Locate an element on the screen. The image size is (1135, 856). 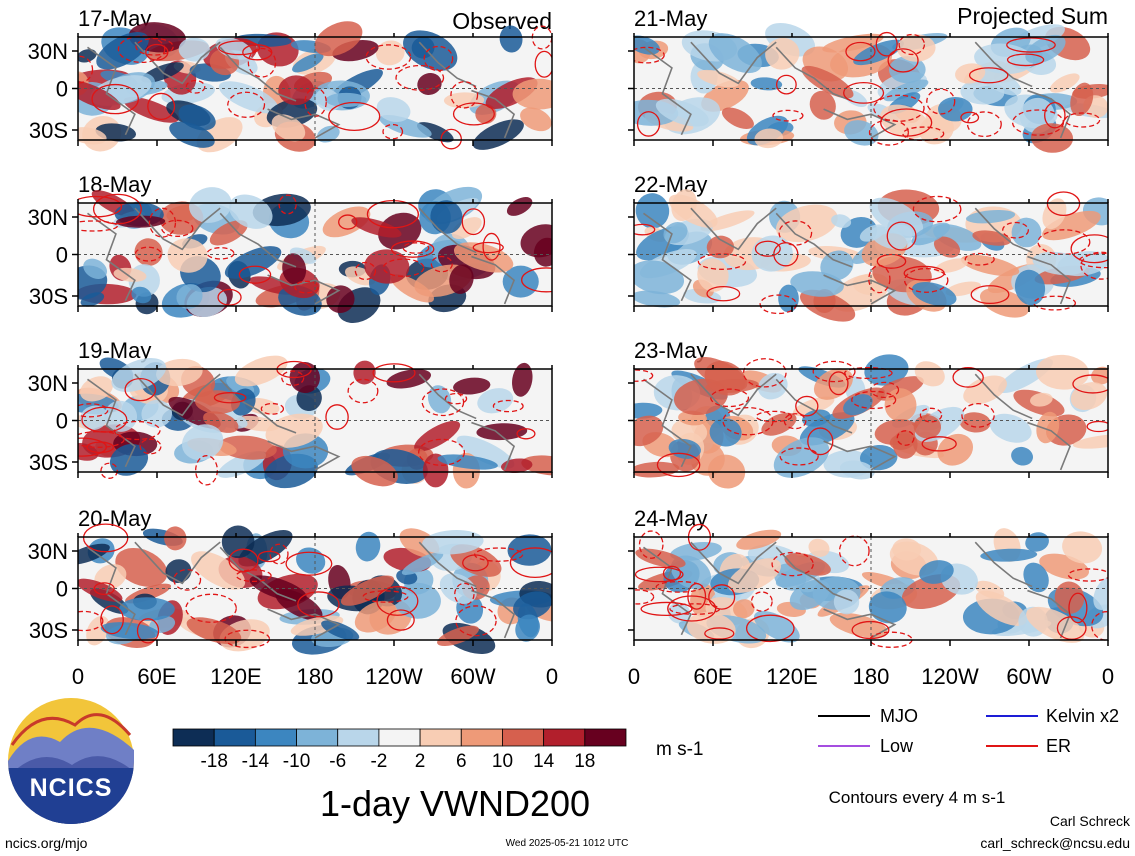
lat-tick-label: 0 is located at coordinates (62, 589).